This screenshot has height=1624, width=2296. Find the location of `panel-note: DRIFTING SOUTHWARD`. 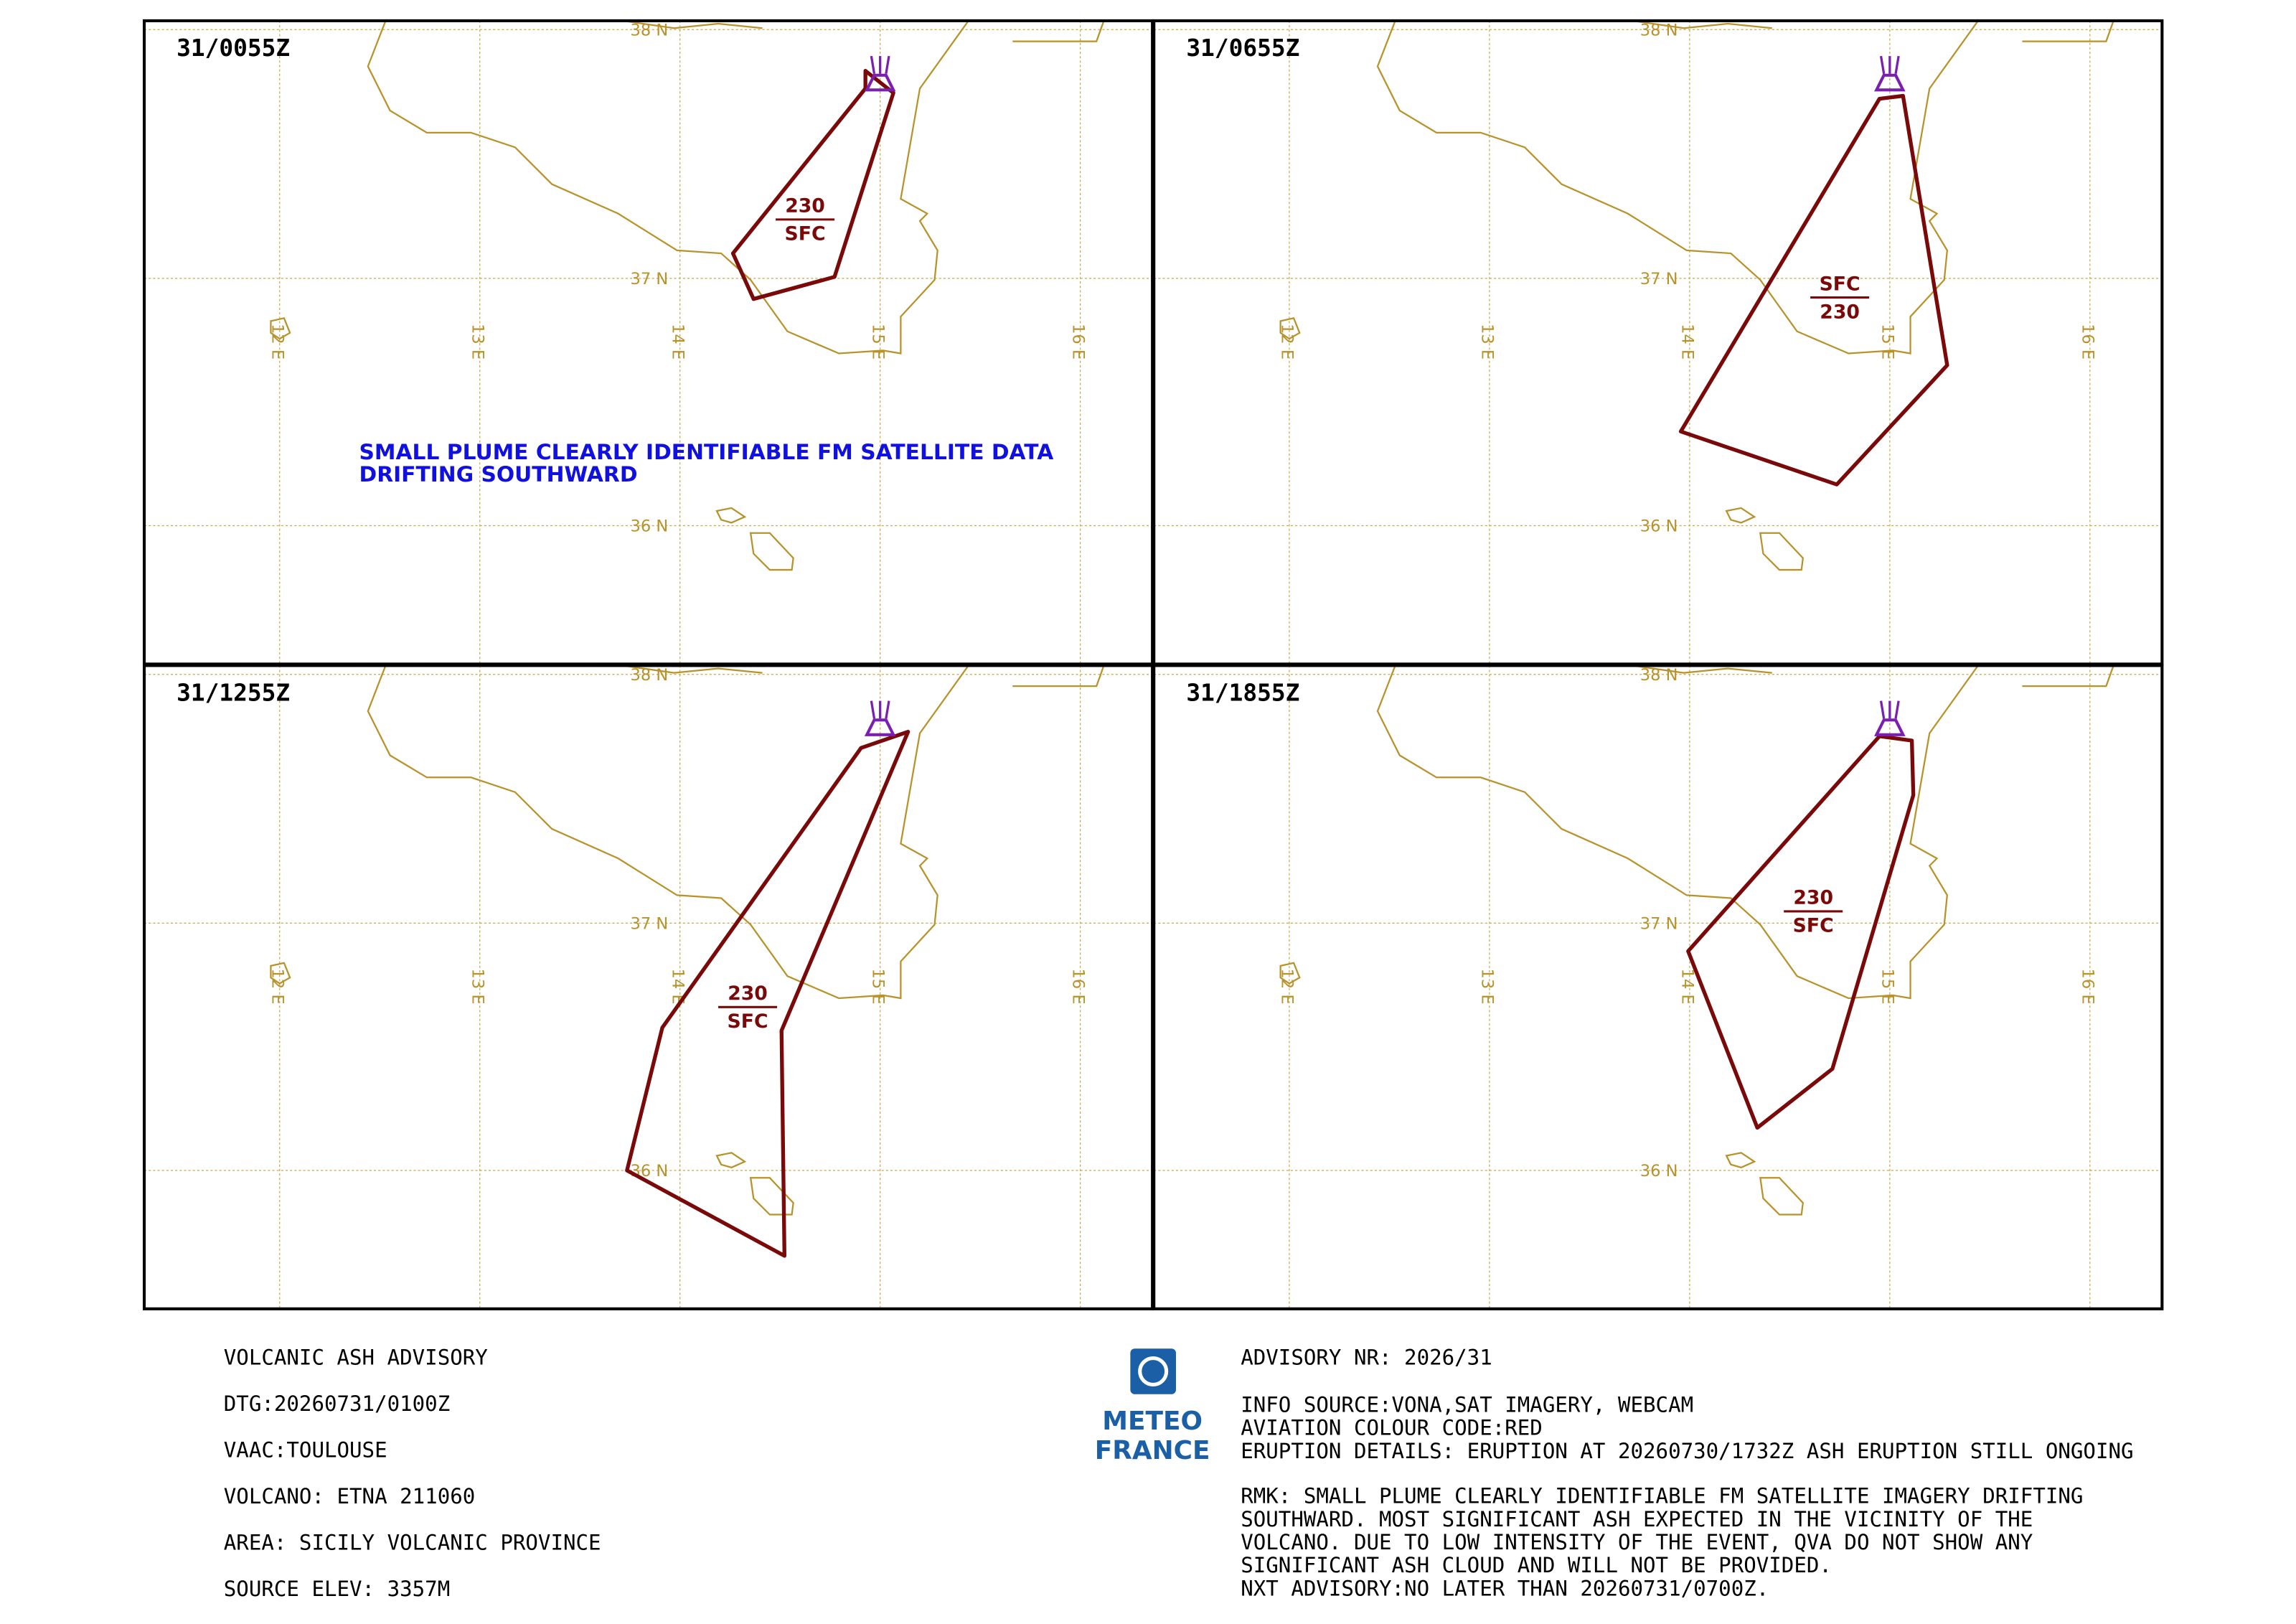

panel-note: DRIFTING SOUTHWARD is located at coordinates (499, 474).